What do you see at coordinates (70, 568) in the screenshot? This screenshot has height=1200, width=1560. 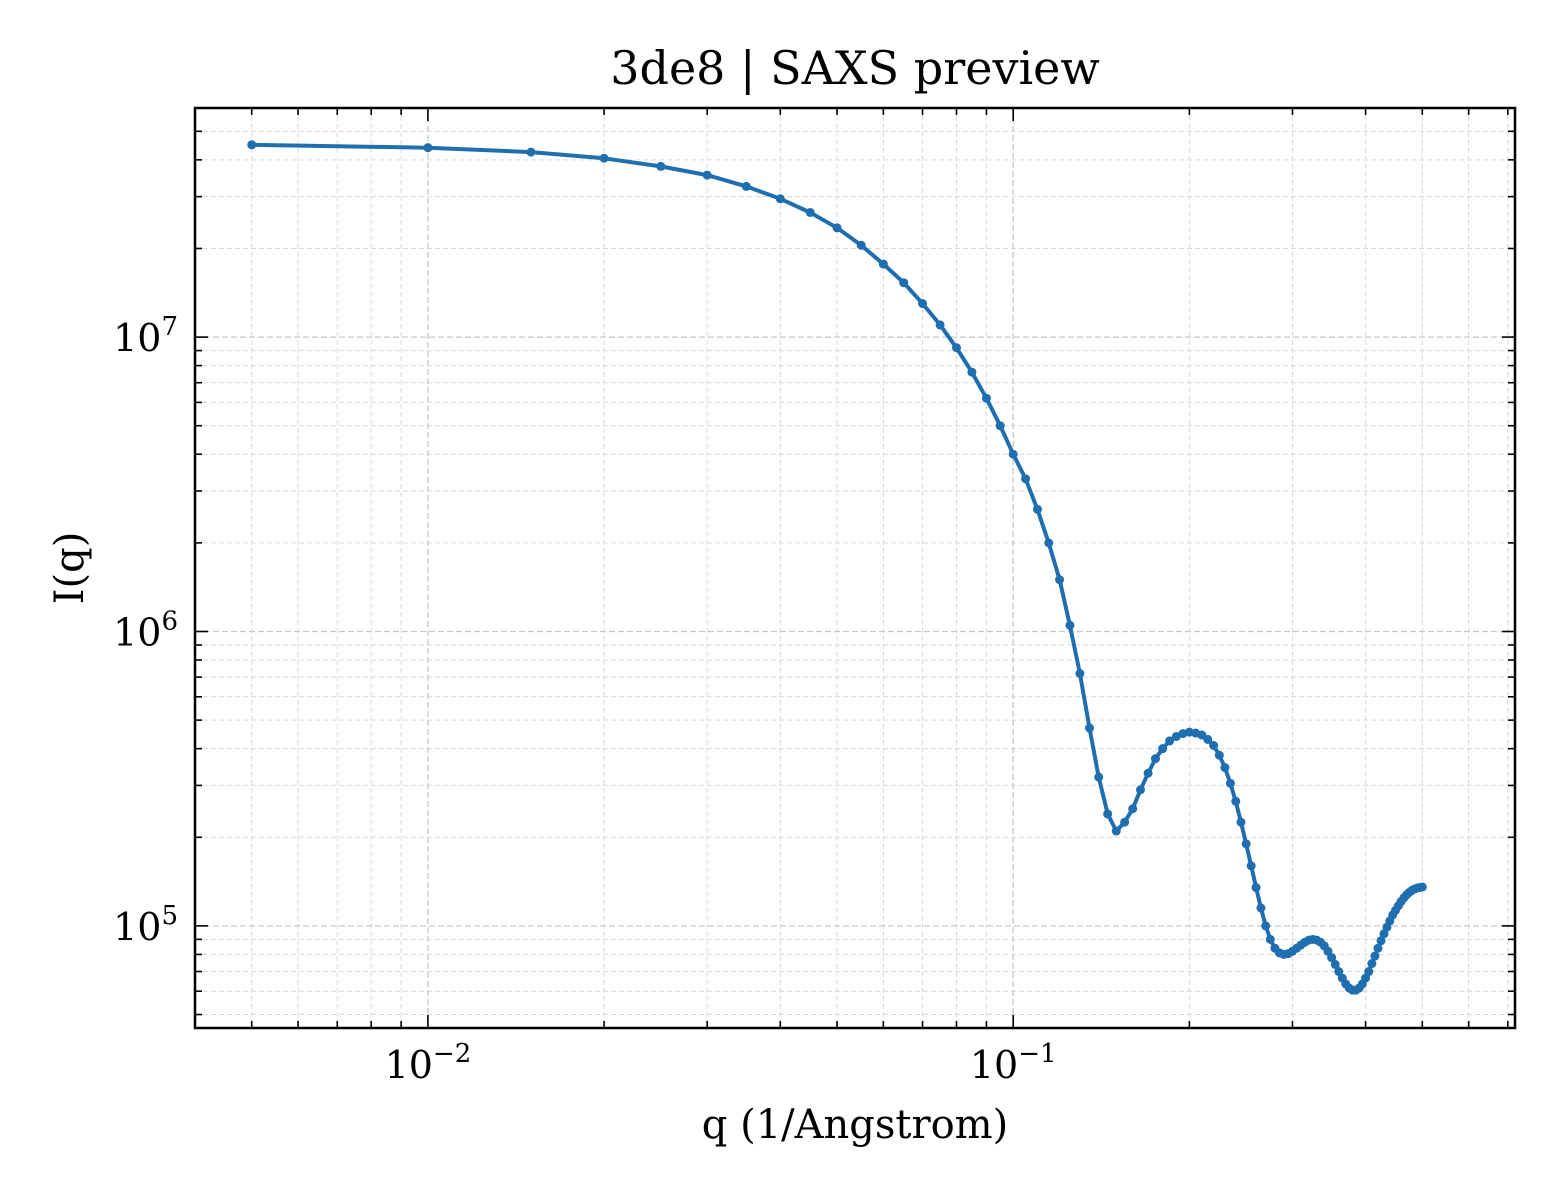 I see `y-axis-label: I(q)` at bounding box center [70, 568].